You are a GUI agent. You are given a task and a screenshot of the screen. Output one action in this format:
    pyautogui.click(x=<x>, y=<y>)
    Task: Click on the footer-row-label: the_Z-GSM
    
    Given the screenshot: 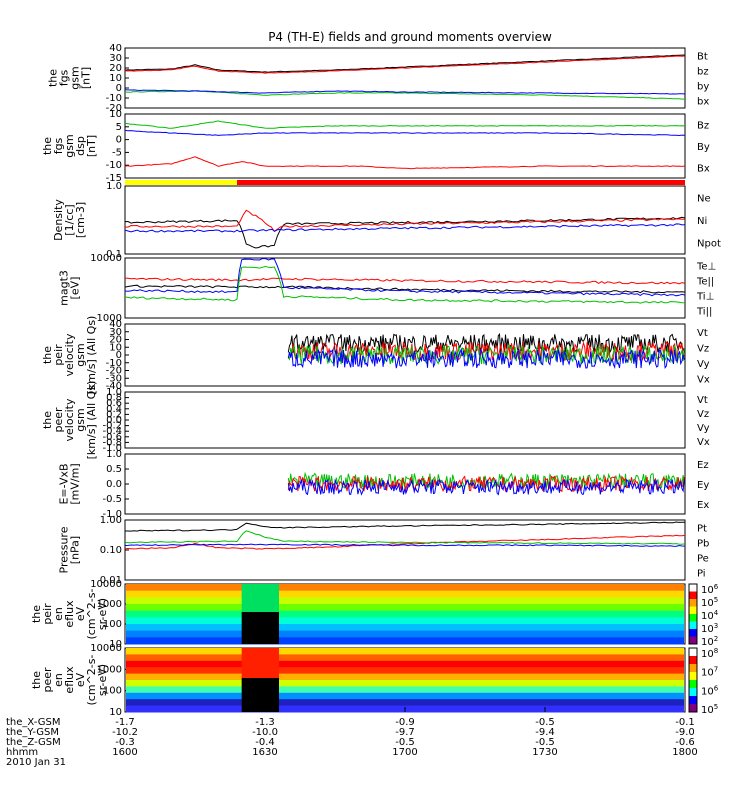 What is the action you would take?
    pyautogui.click(x=33, y=742)
    